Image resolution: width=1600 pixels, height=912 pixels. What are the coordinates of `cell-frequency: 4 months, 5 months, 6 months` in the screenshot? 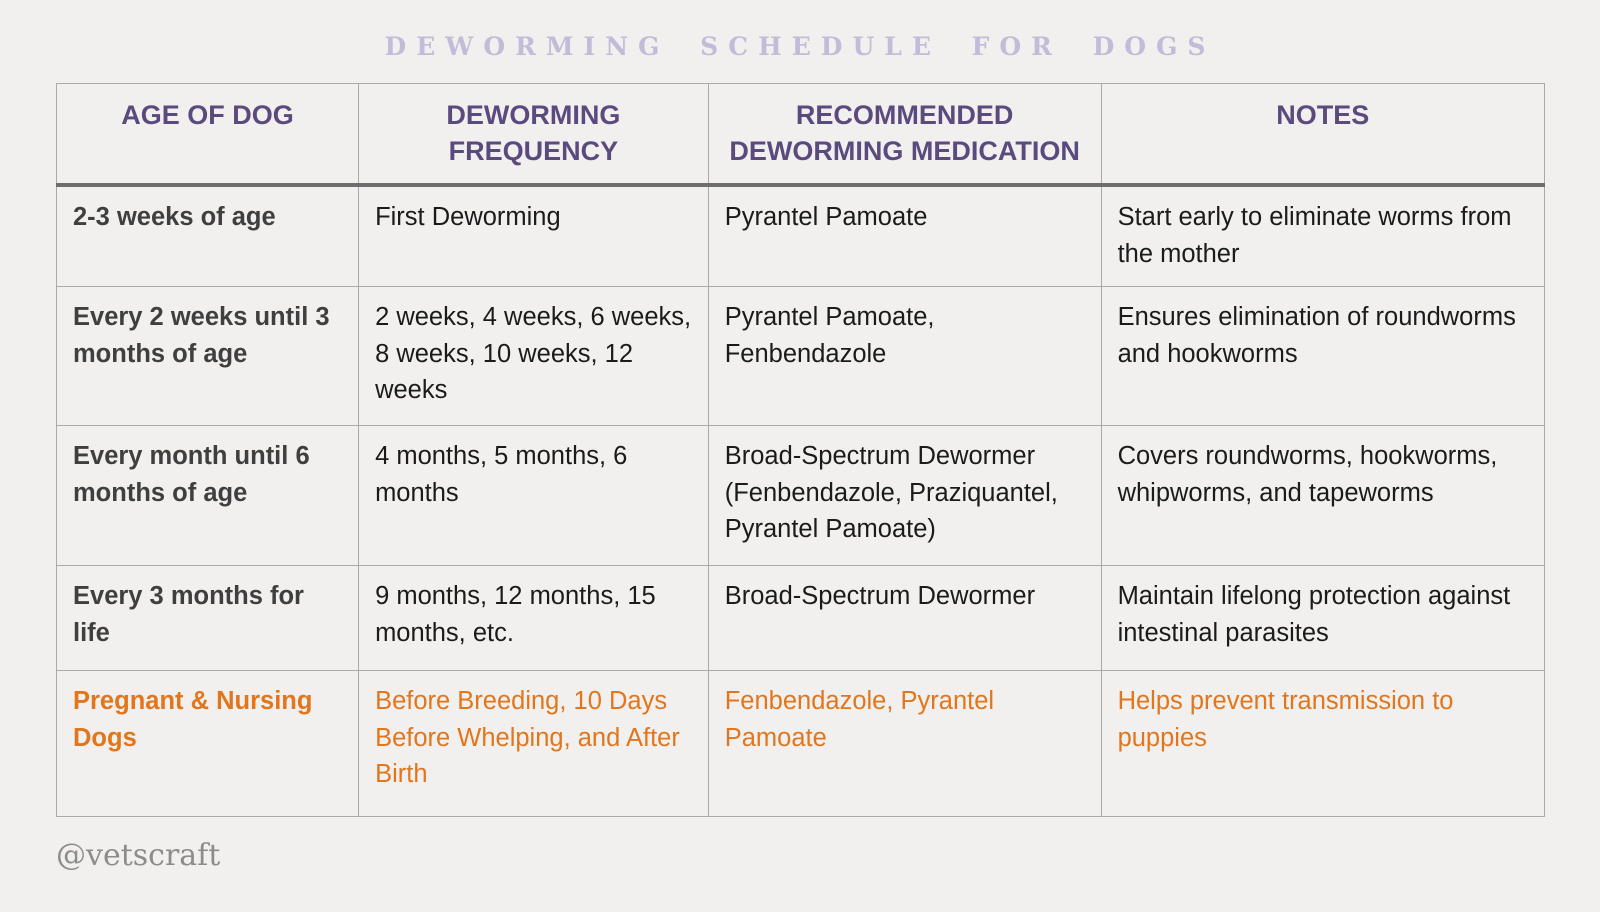 It's located at (533, 496).